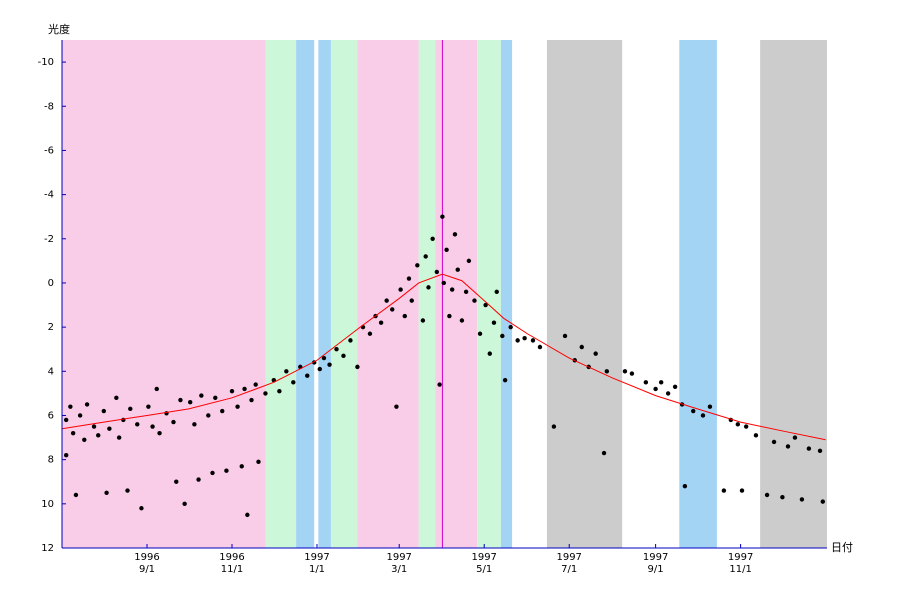 The height and width of the screenshot is (600, 900). What do you see at coordinates (51, 283) in the screenshot?
I see `y-tick-label: 0` at bounding box center [51, 283].